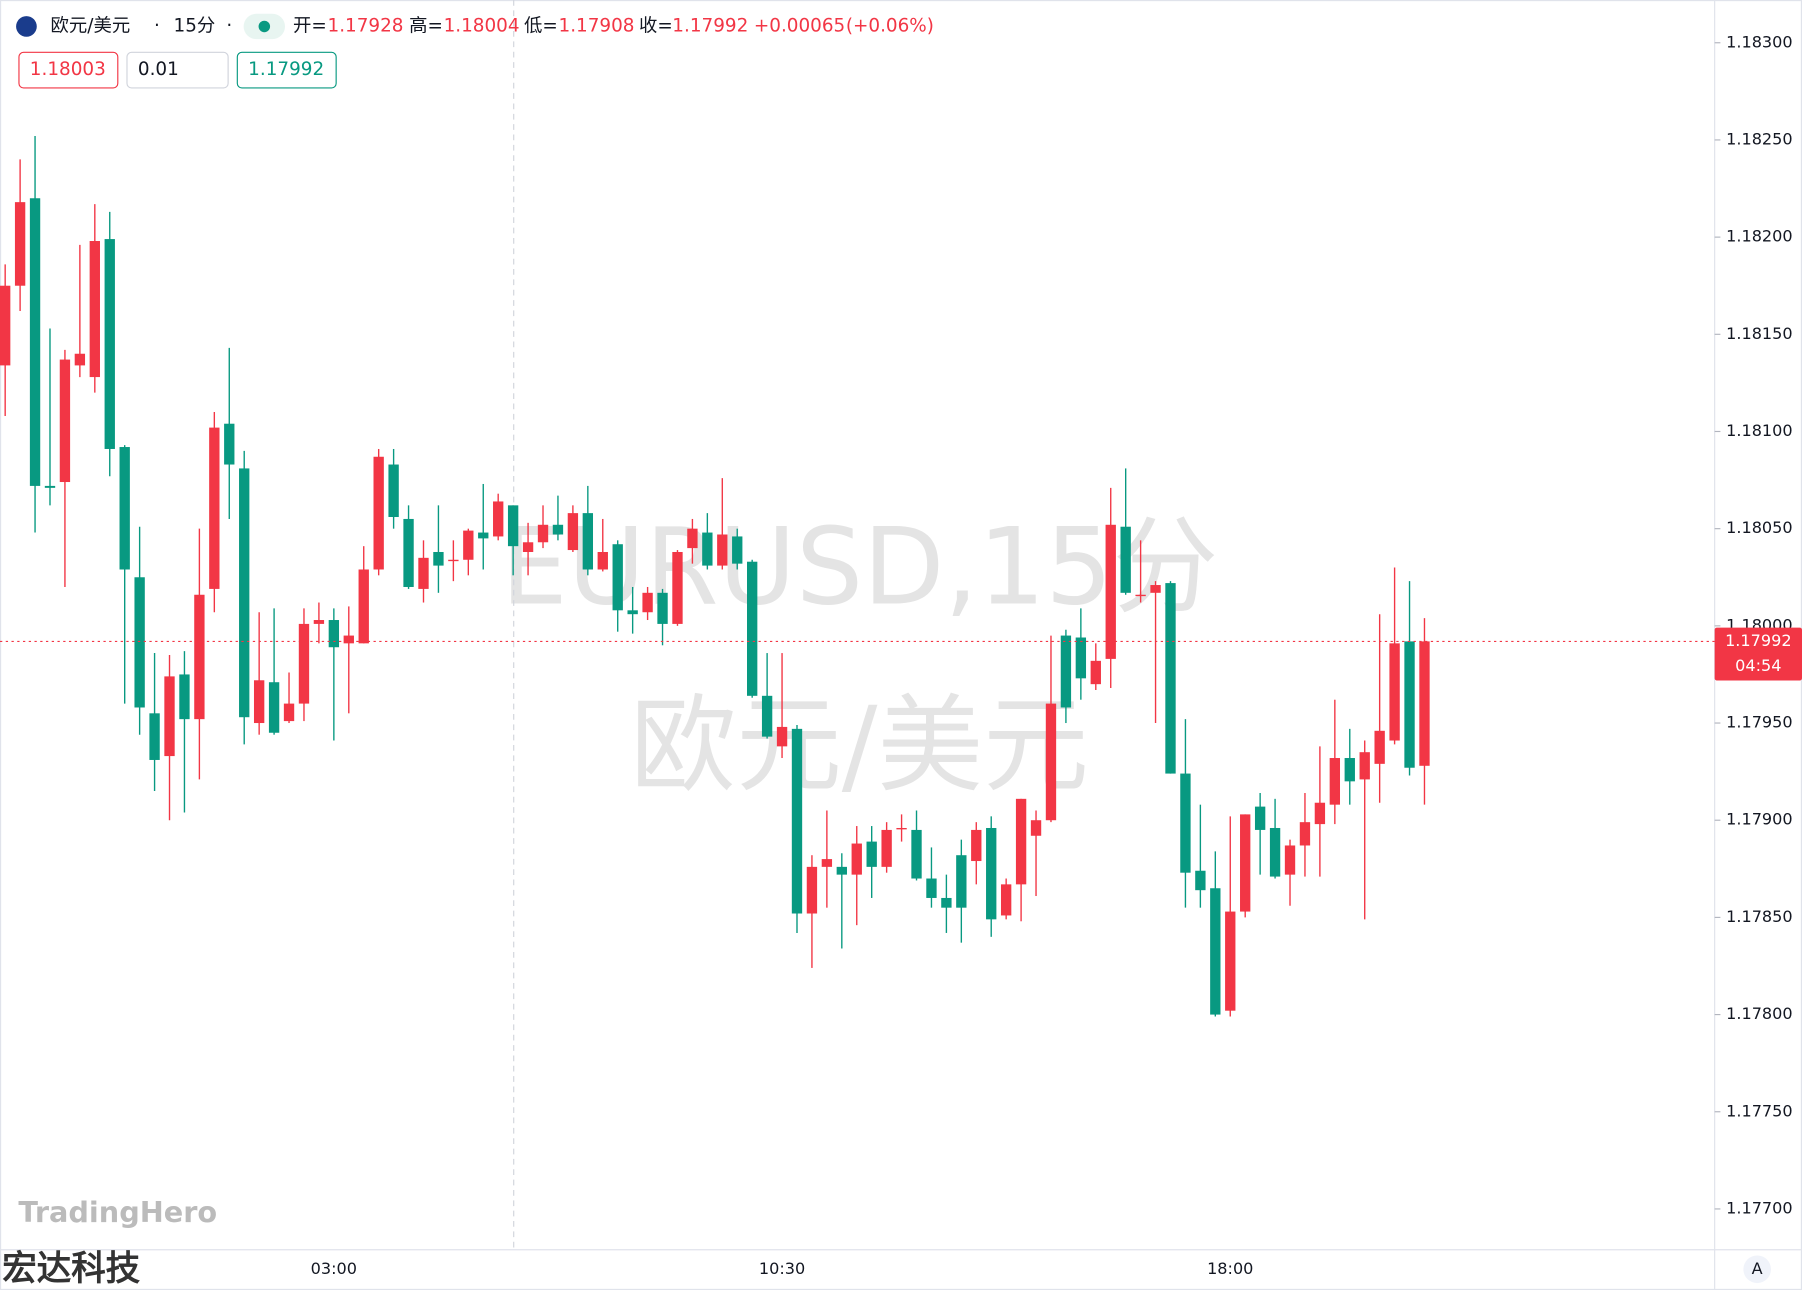 This screenshot has height=1290, width=1802. I want to click on scale-button, so click(1757, 1269).